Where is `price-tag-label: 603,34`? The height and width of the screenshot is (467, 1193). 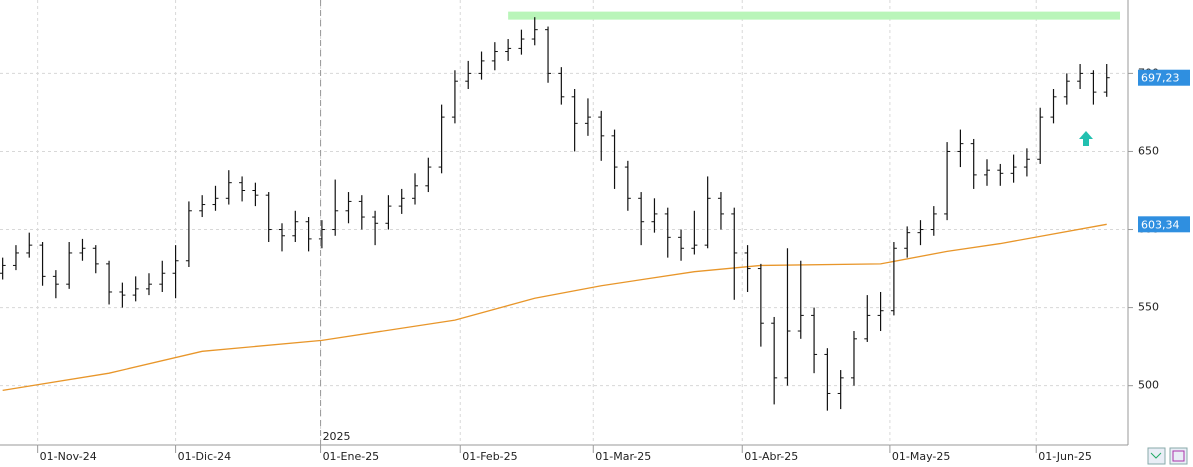 price-tag-label: 603,34 is located at coordinates (1160, 224).